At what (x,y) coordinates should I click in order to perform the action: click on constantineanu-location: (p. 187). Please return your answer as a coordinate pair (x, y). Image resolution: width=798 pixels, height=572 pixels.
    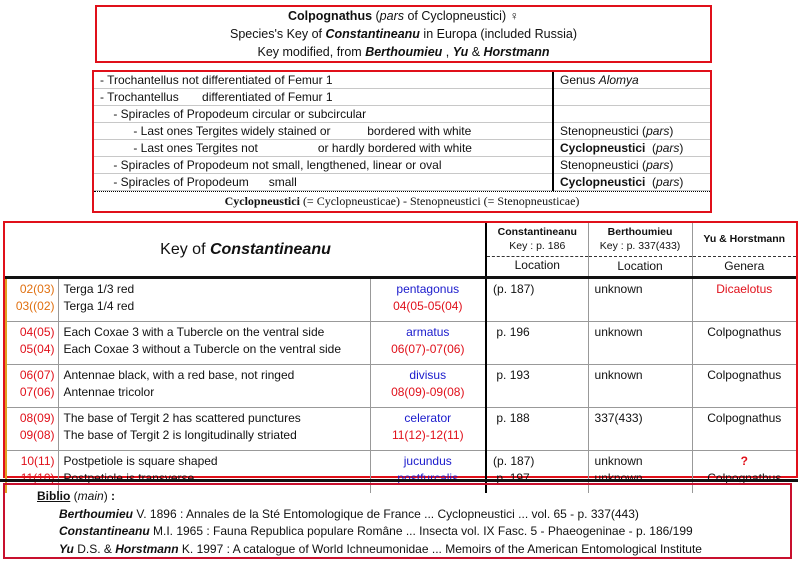
    Looking at the image, I should click on (537, 299).